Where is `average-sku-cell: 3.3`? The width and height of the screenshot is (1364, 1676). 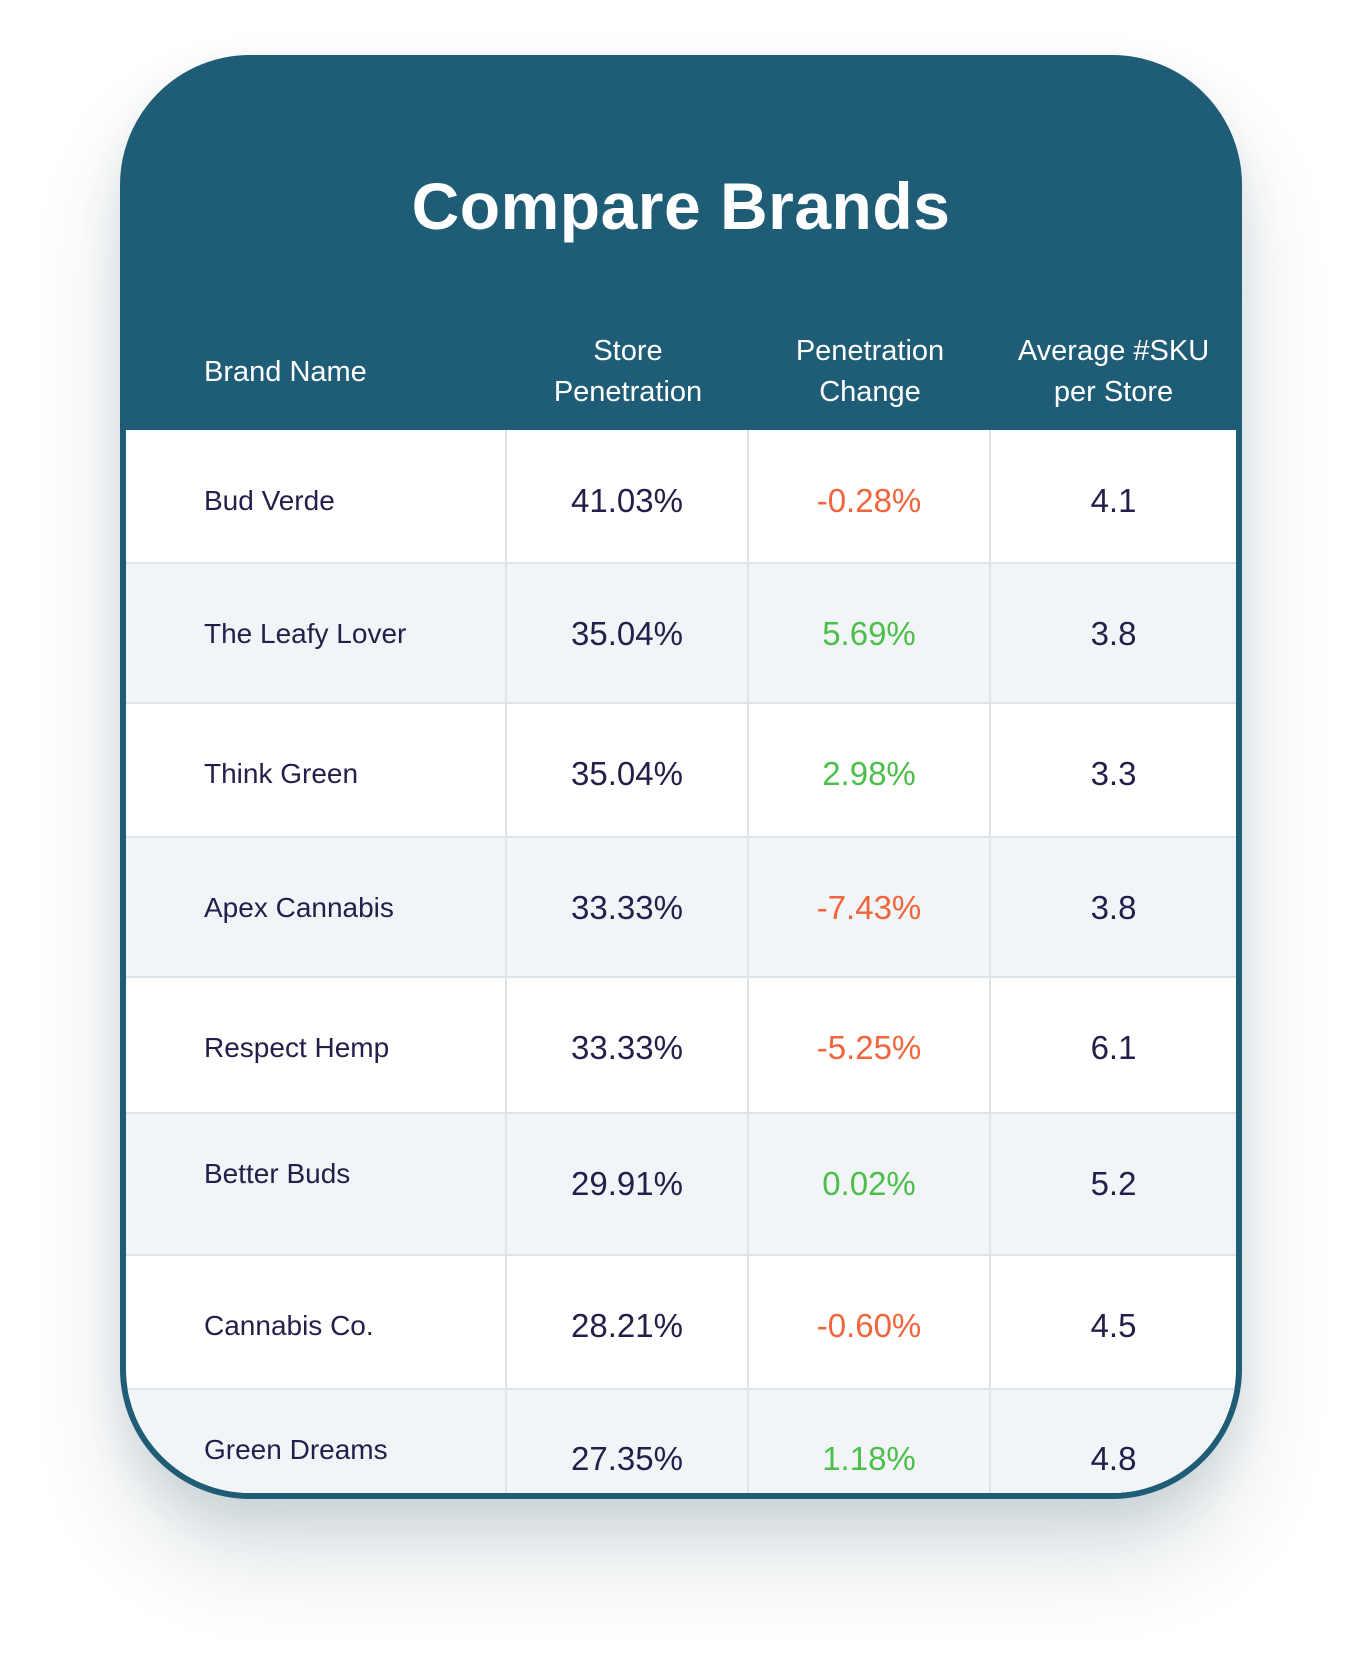
average-sku-cell: 3.3 is located at coordinates (1113, 773).